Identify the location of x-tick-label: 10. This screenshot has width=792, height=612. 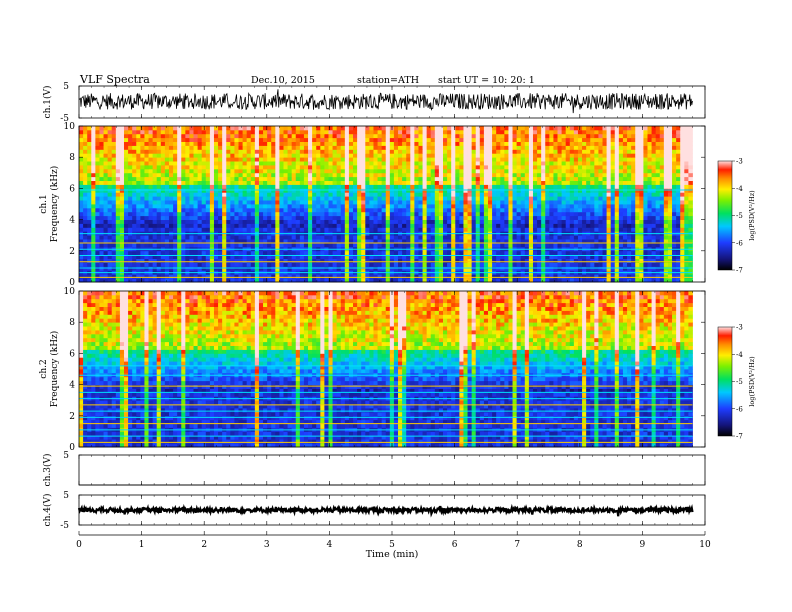
(705, 545).